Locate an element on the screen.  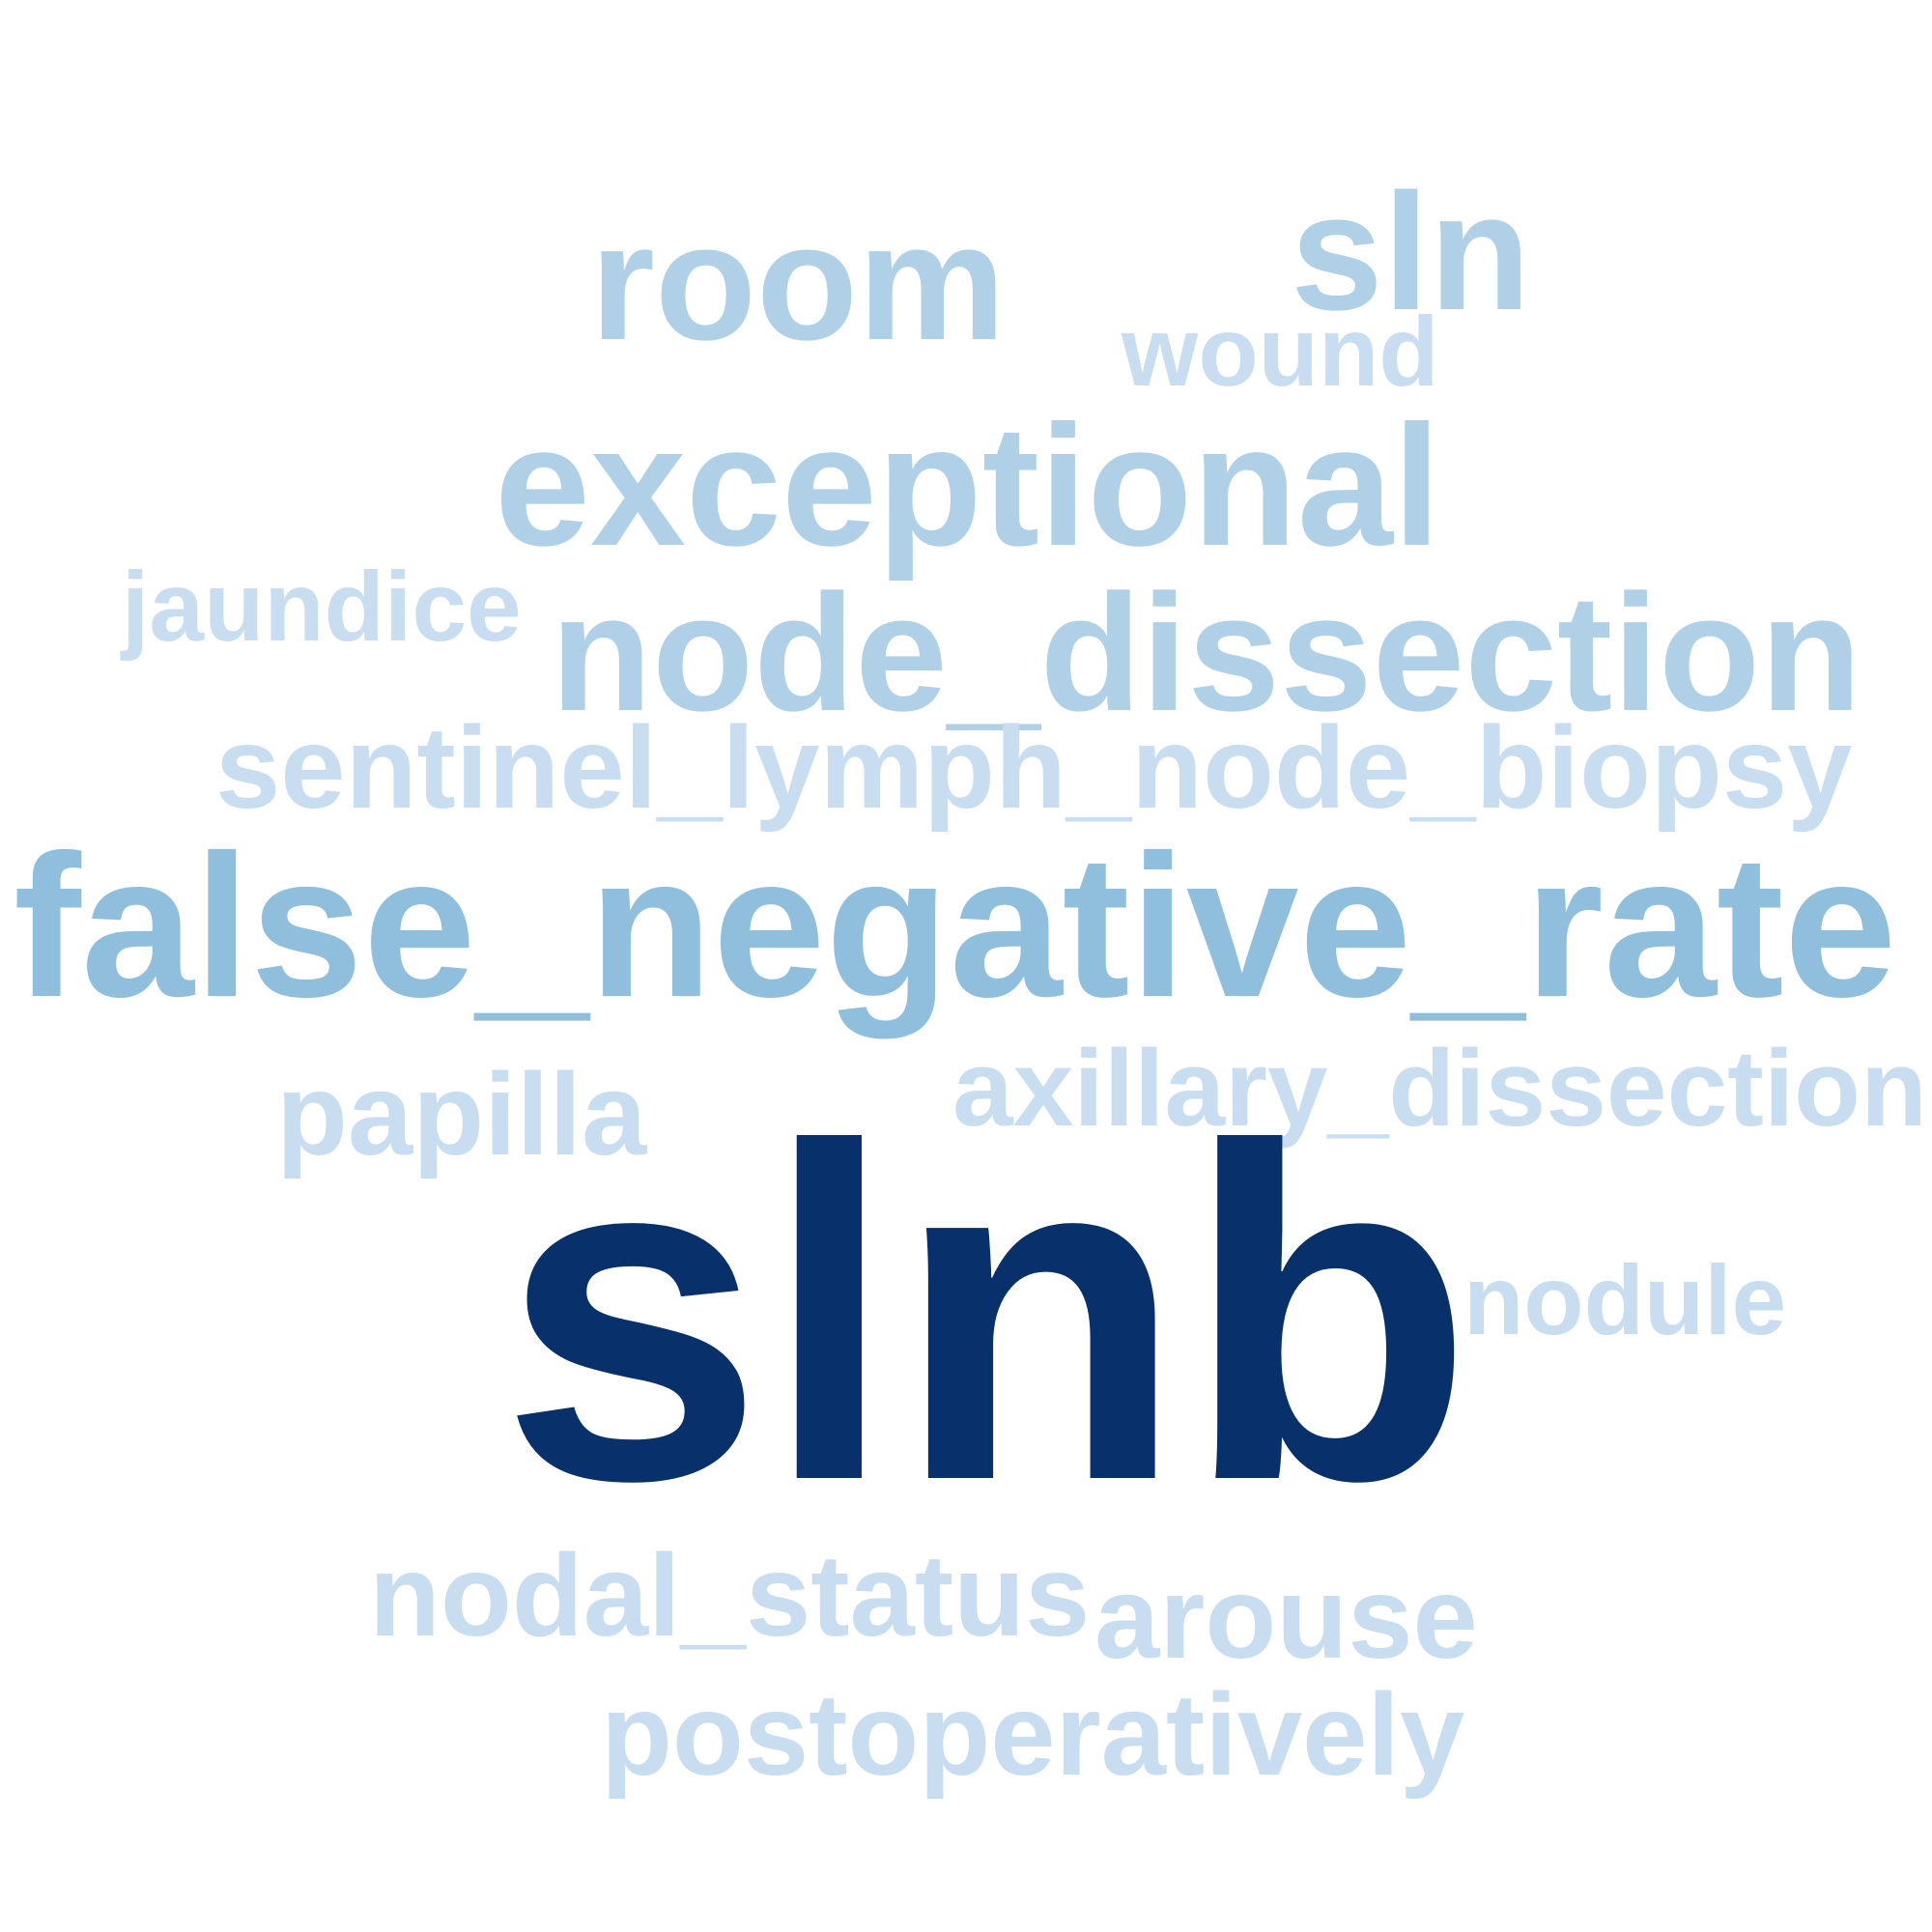
word-node-dissection: node_dissection is located at coordinates (1206, 653).